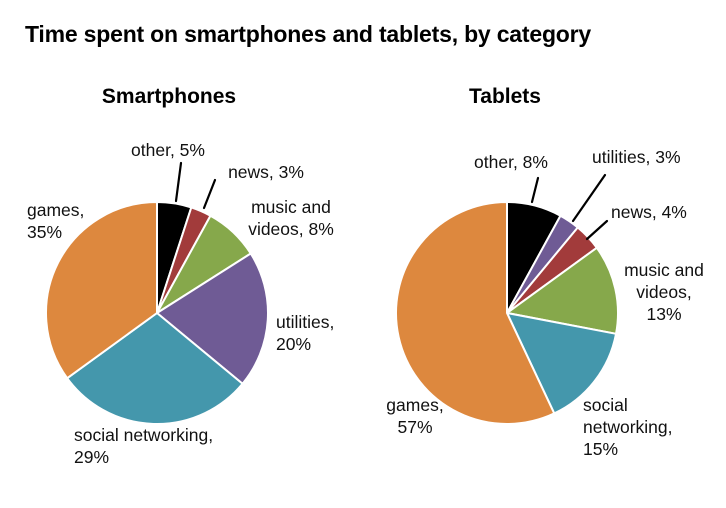 This screenshot has width=726, height=508. I want to click on leader-lines, so click(391, 201).